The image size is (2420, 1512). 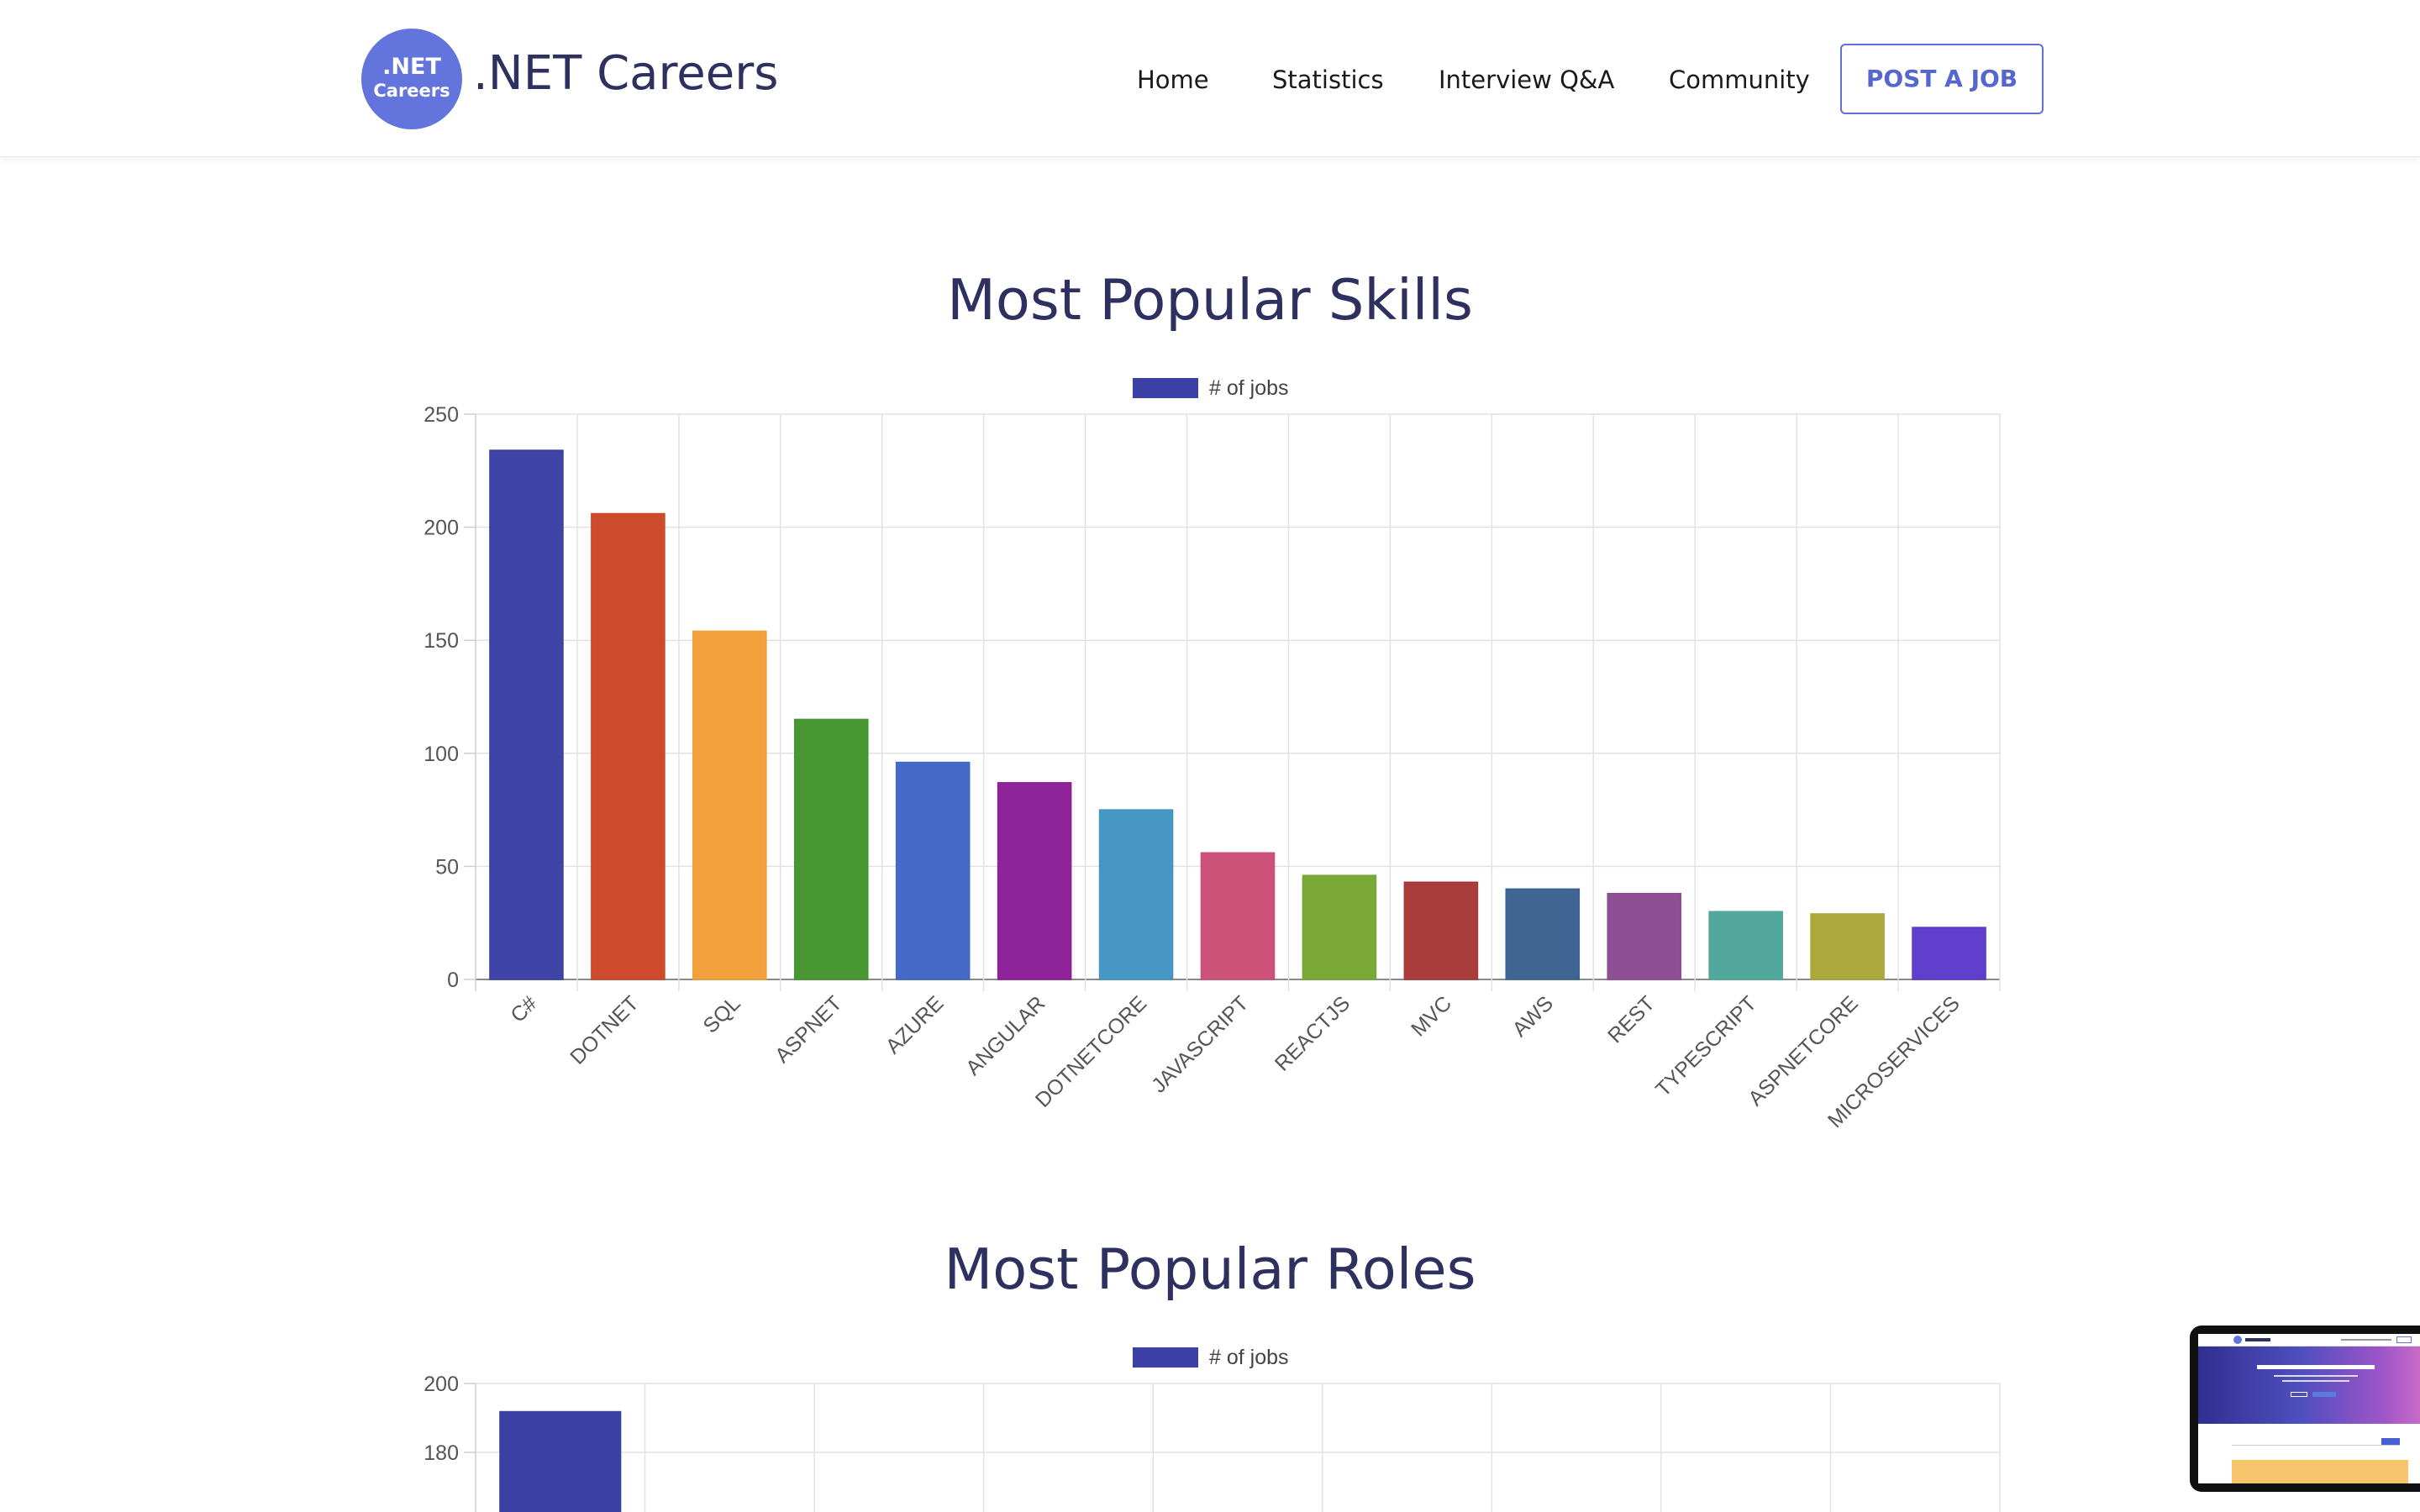 I want to click on preview-hero-subline, so click(x=2316, y=1376).